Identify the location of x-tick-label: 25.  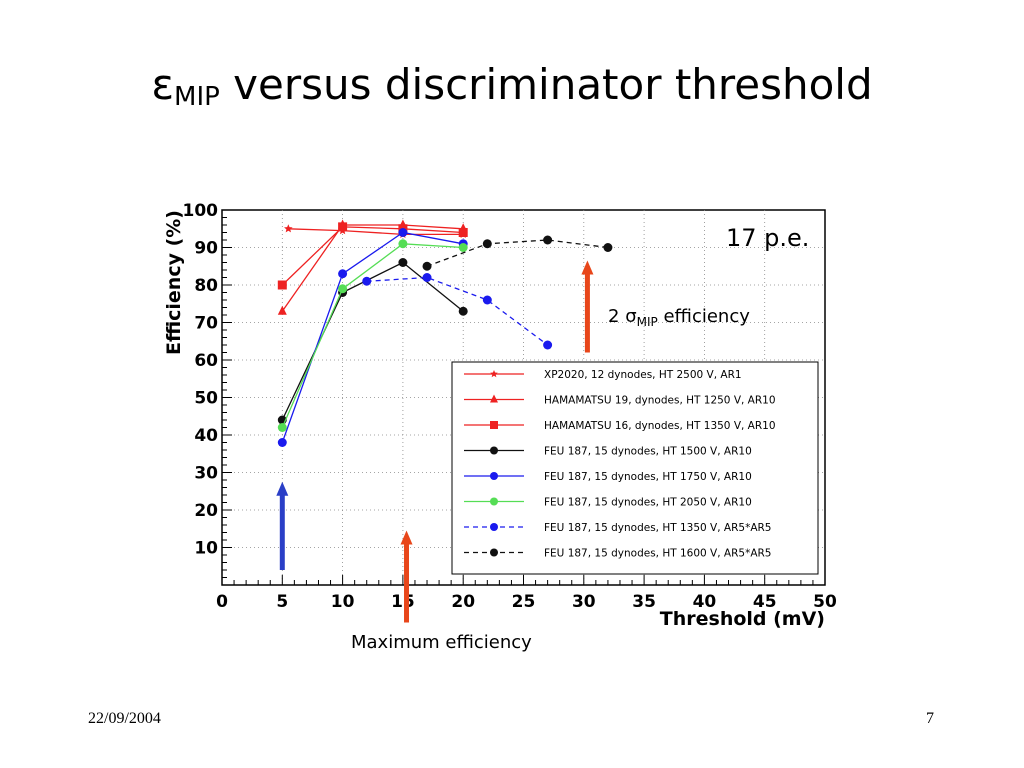
(524, 602).